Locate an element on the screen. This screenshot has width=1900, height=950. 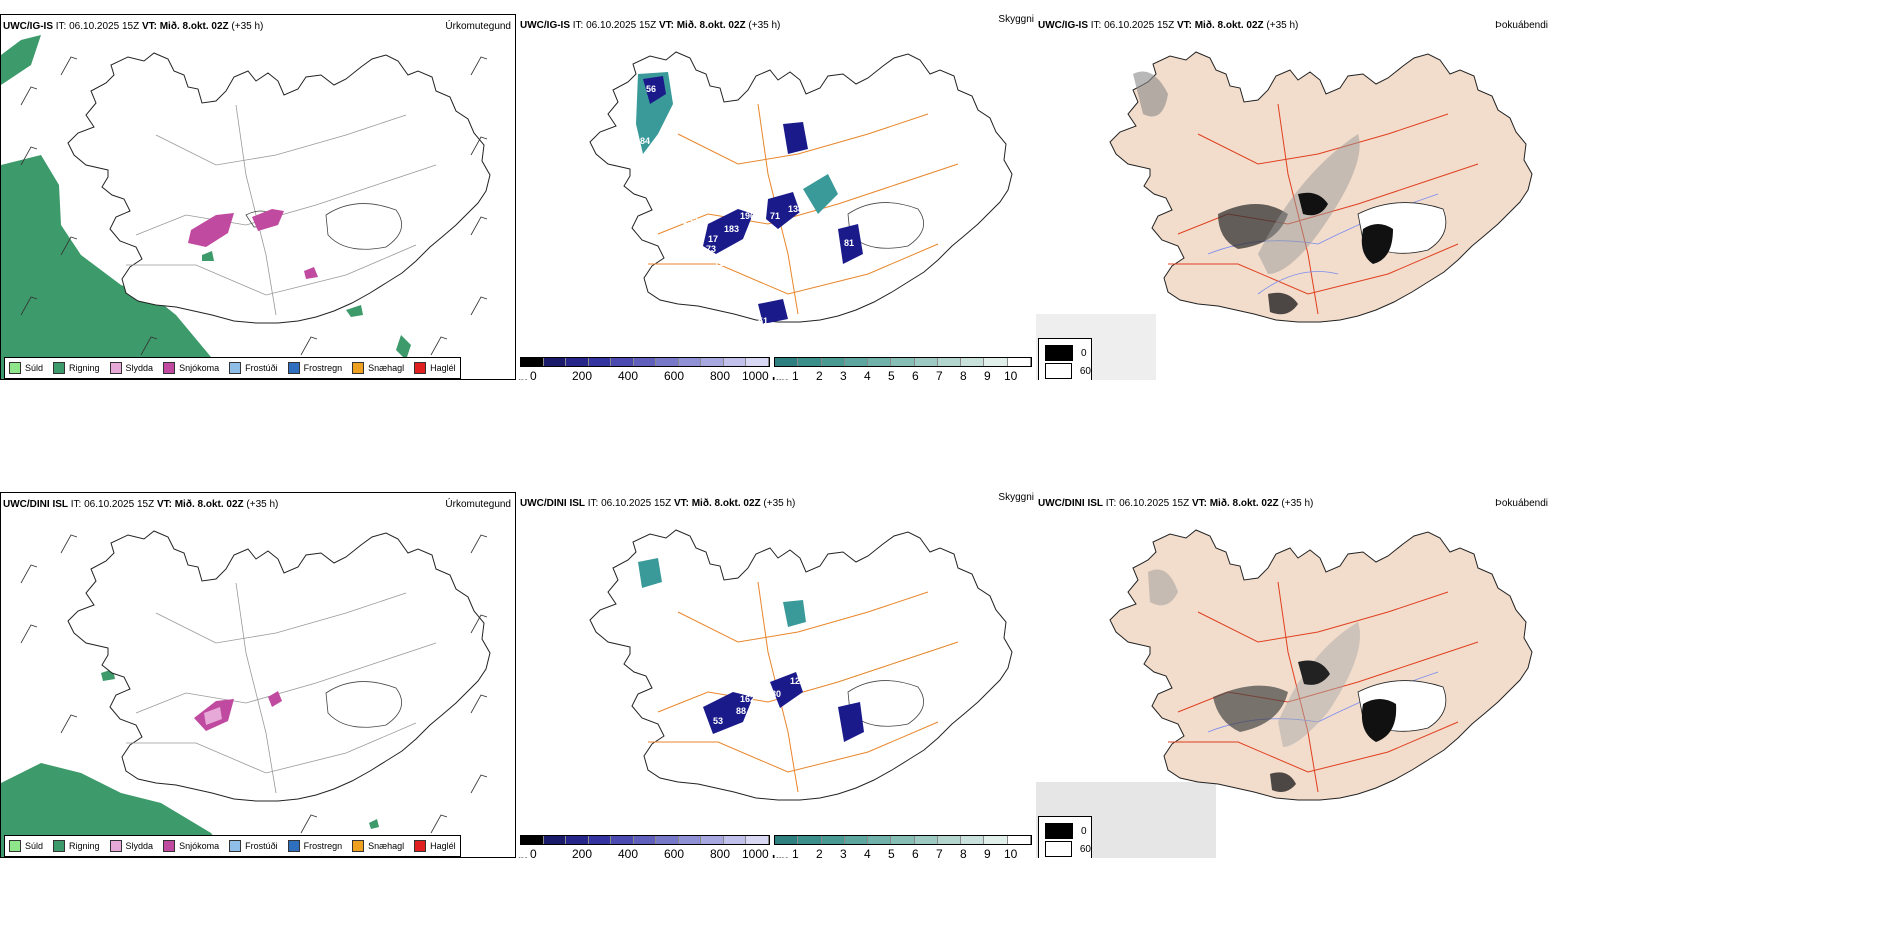
fog-map is located at coordinates (1284, 215).